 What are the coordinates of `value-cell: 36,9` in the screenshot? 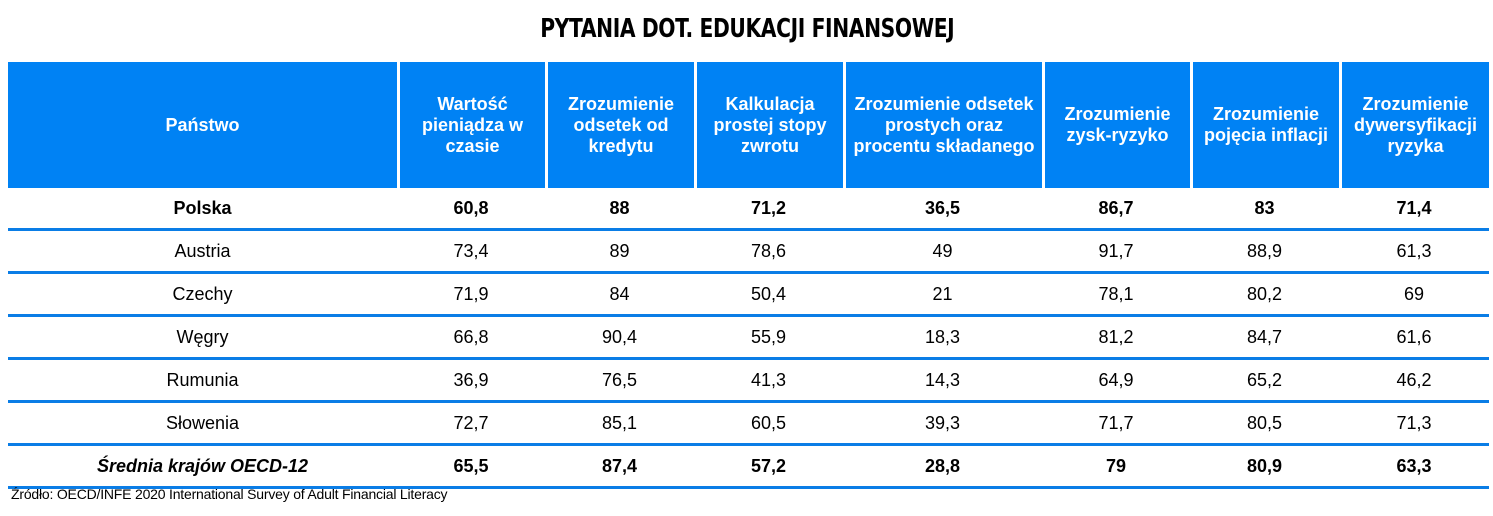 It's located at (471, 381).